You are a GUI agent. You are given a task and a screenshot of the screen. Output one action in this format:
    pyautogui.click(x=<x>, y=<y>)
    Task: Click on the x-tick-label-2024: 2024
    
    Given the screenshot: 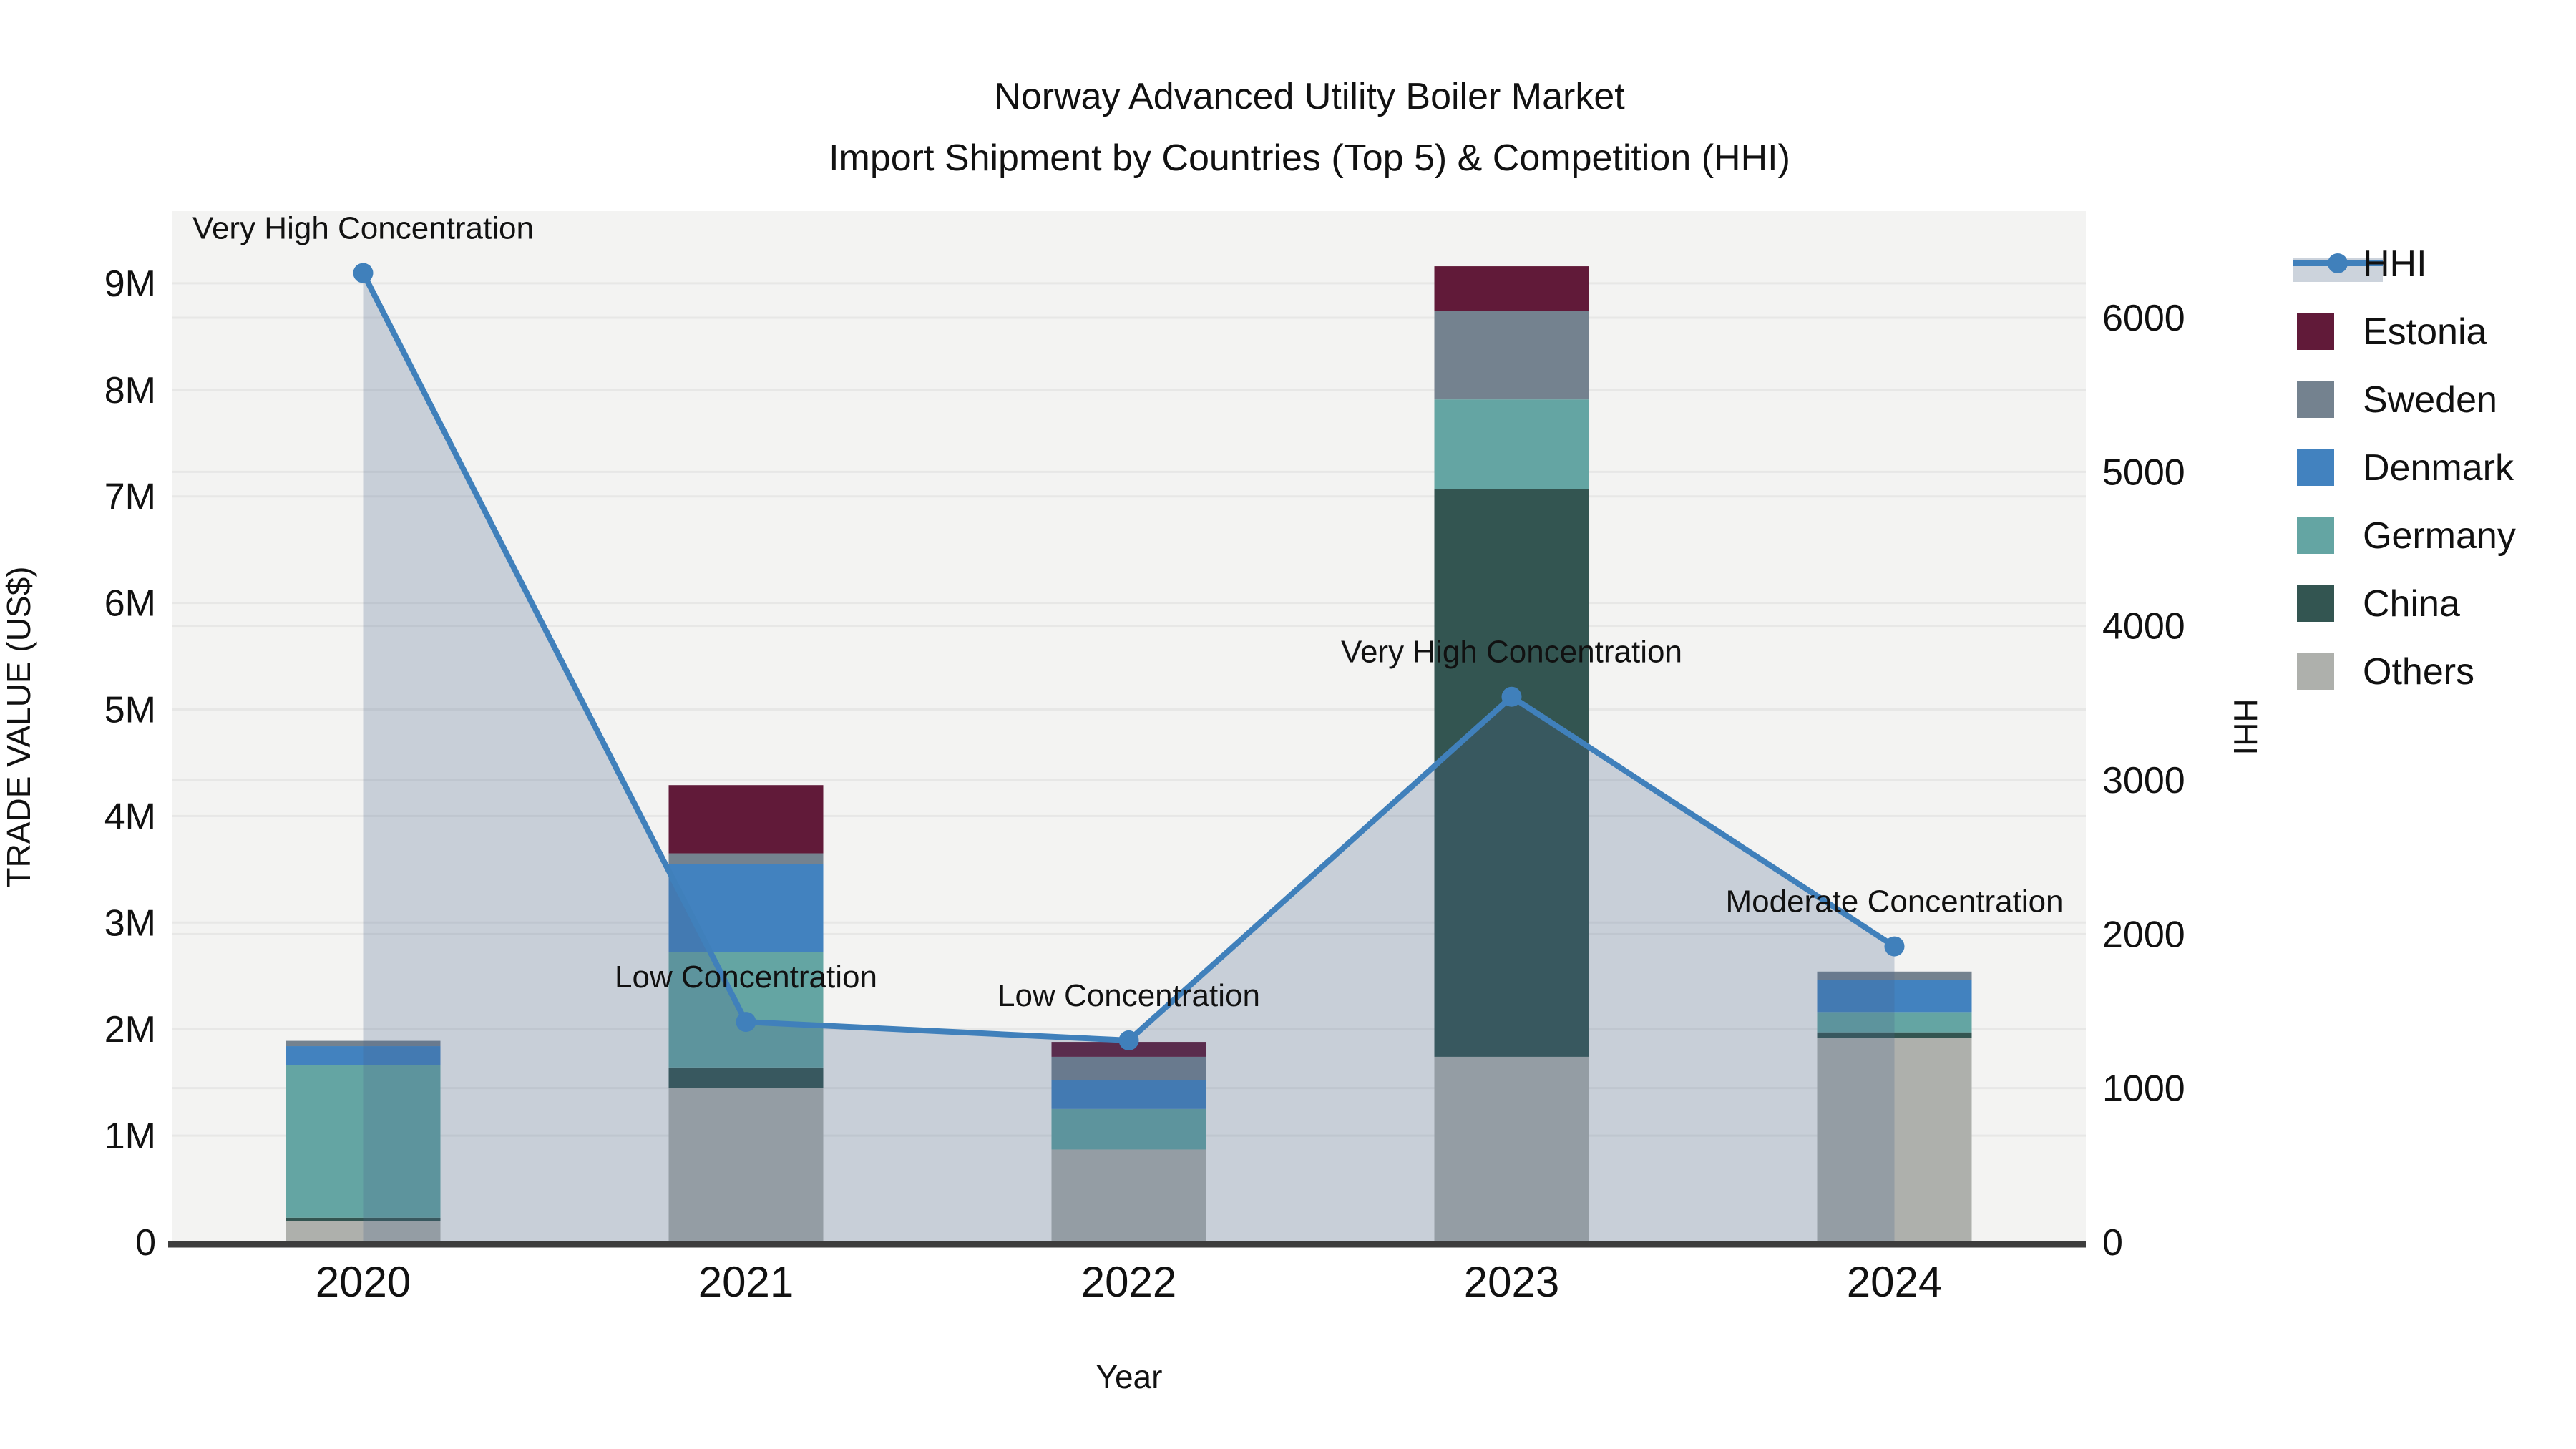 What is the action you would take?
    pyautogui.click(x=1894, y=1282)
    